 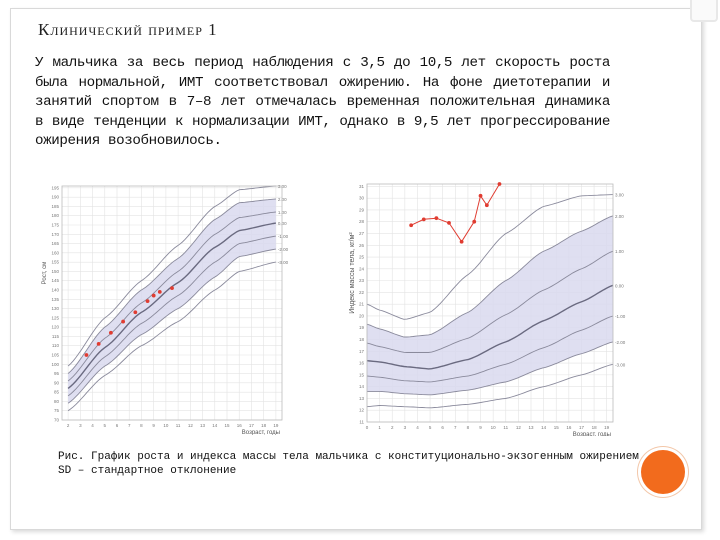 What do you see at coordinates (56, 336) in the screenshot?
I see `chart0-y-tick-label: 115` at bounding box center [56, 336].